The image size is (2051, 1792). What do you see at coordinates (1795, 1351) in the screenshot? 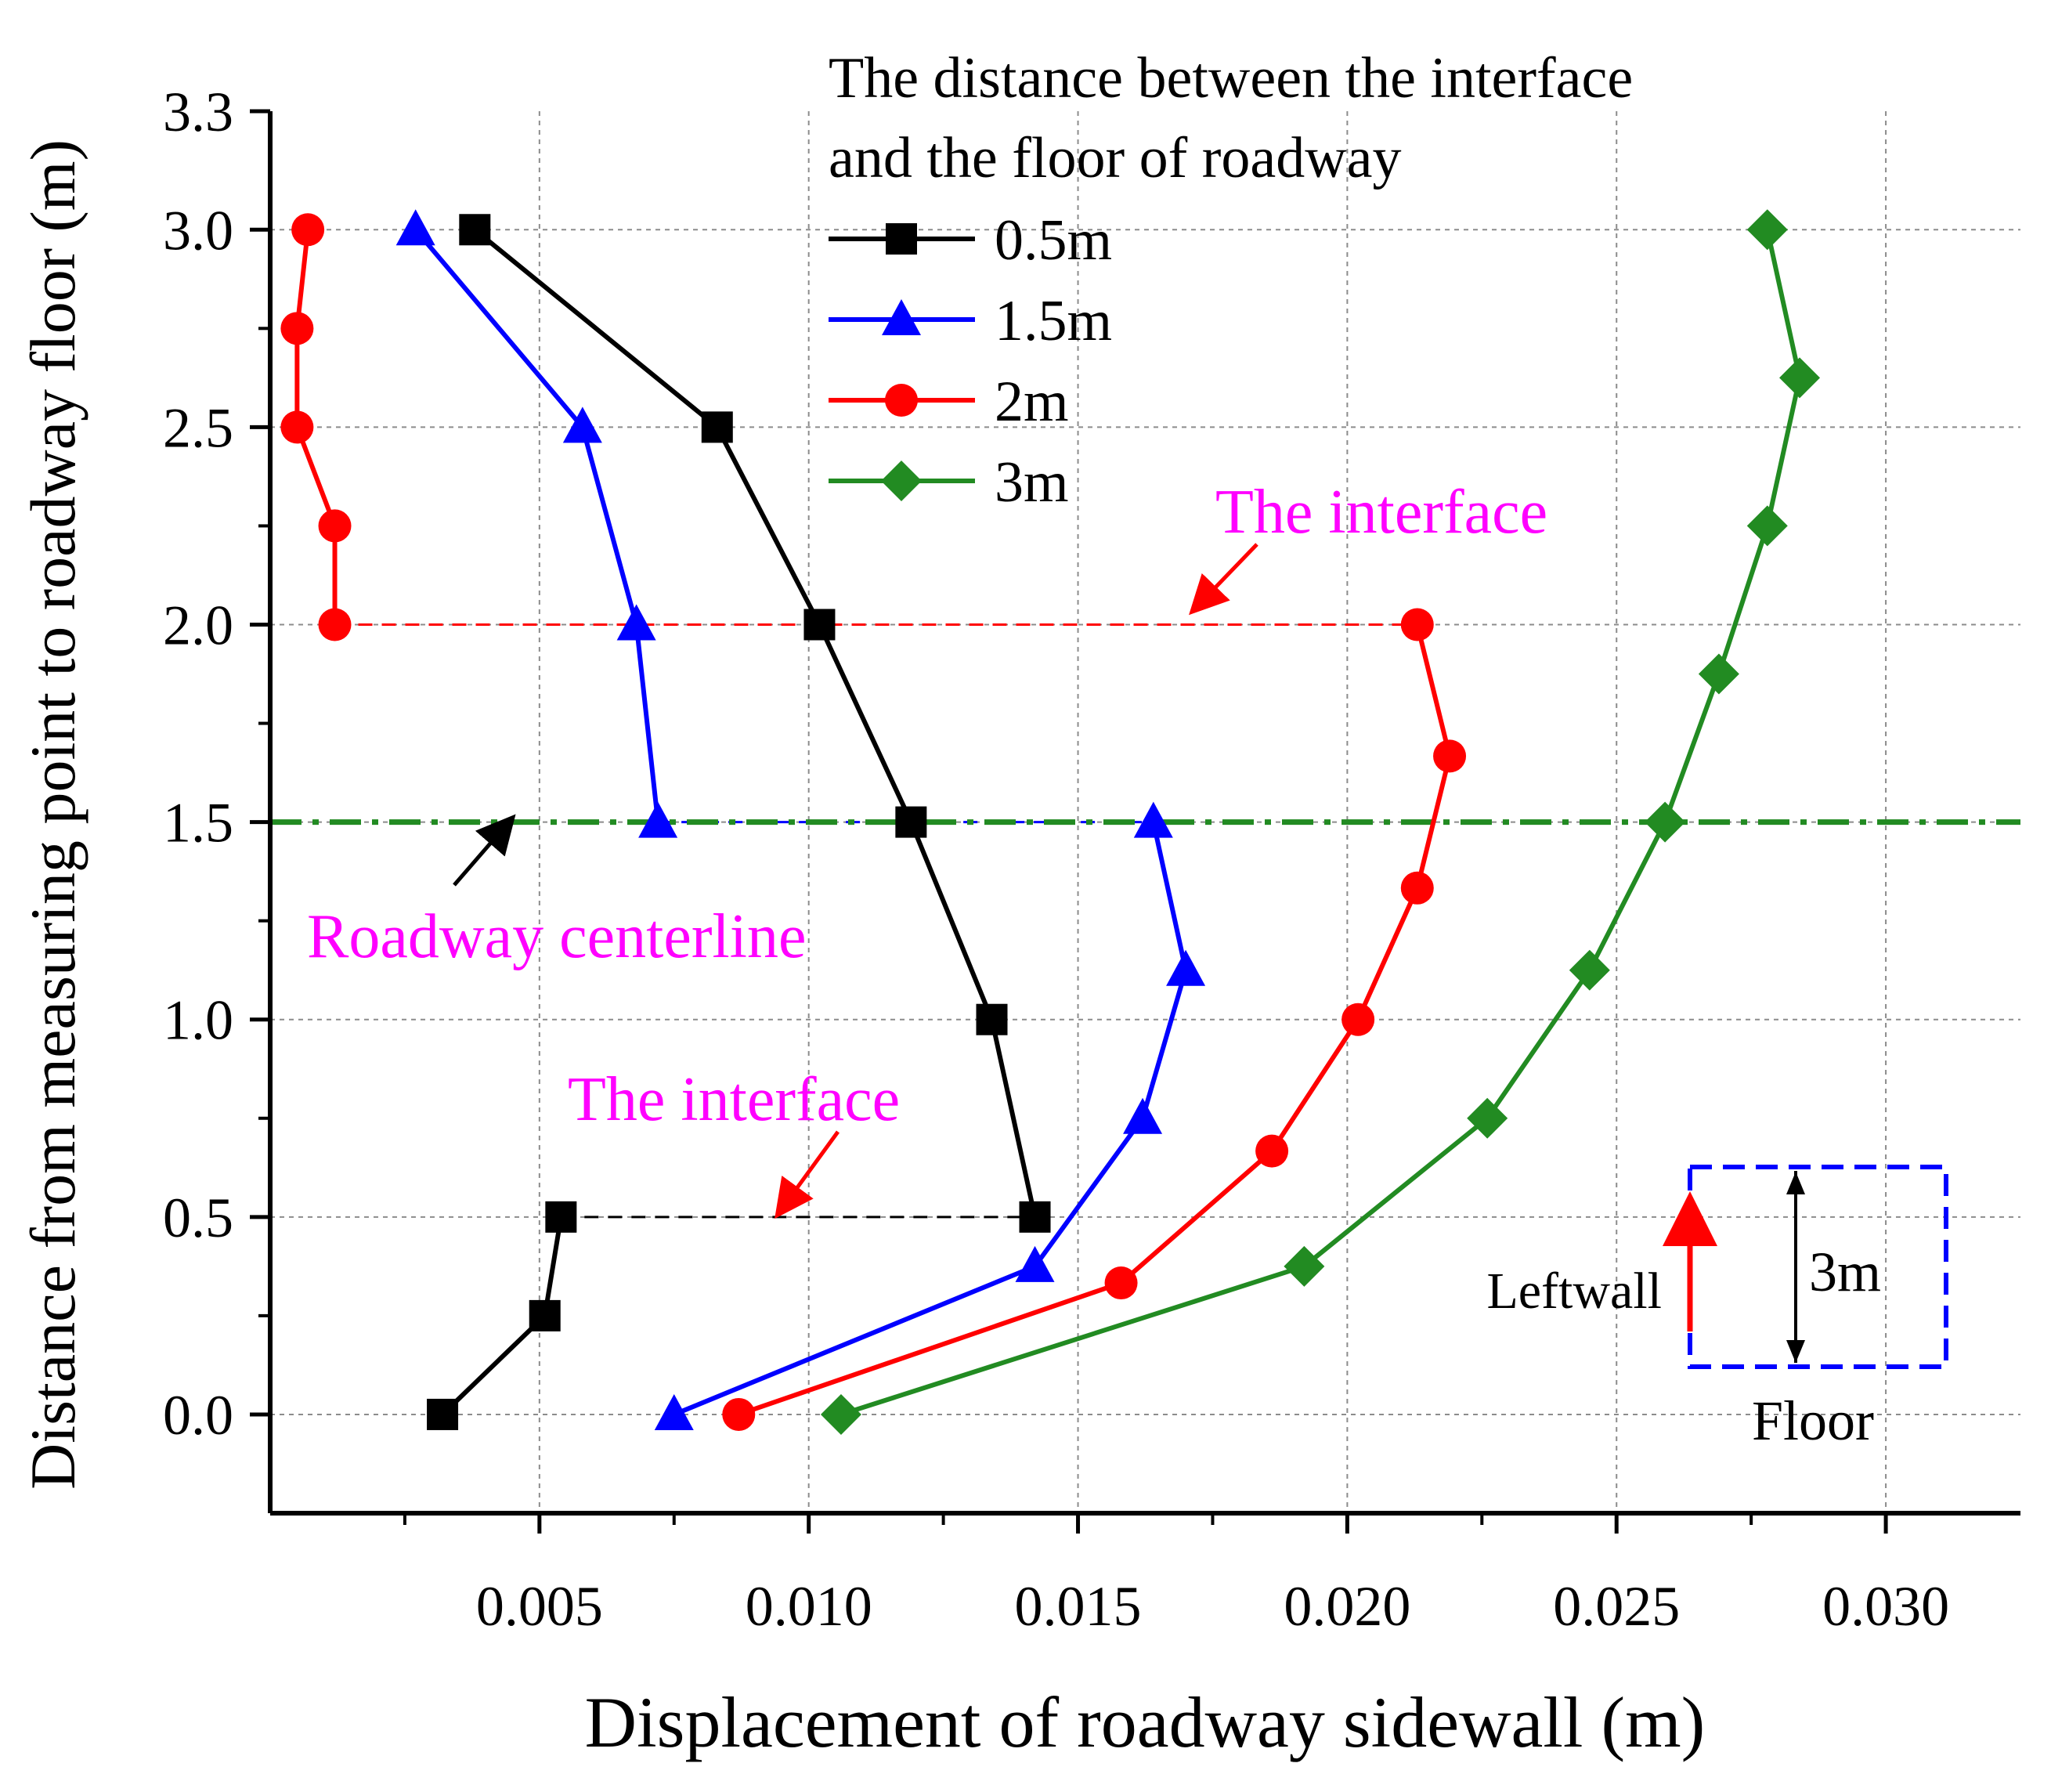
I see `inset-height-arrow-bottom` at bounding box center [1795, 1351].